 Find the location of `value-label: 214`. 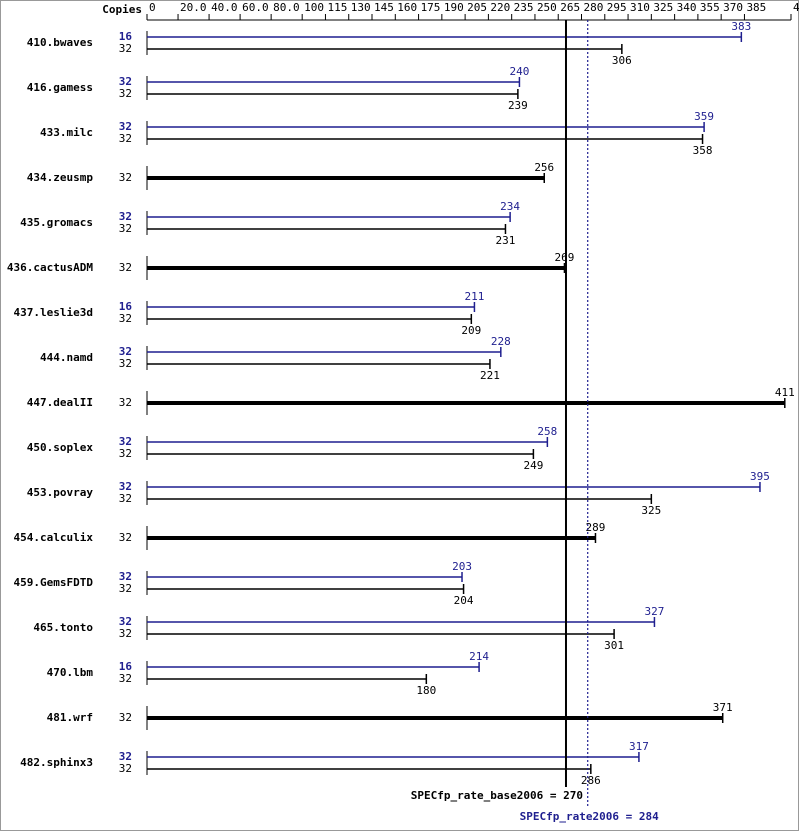

value-label: 214 is located at coordinates (479, 656).